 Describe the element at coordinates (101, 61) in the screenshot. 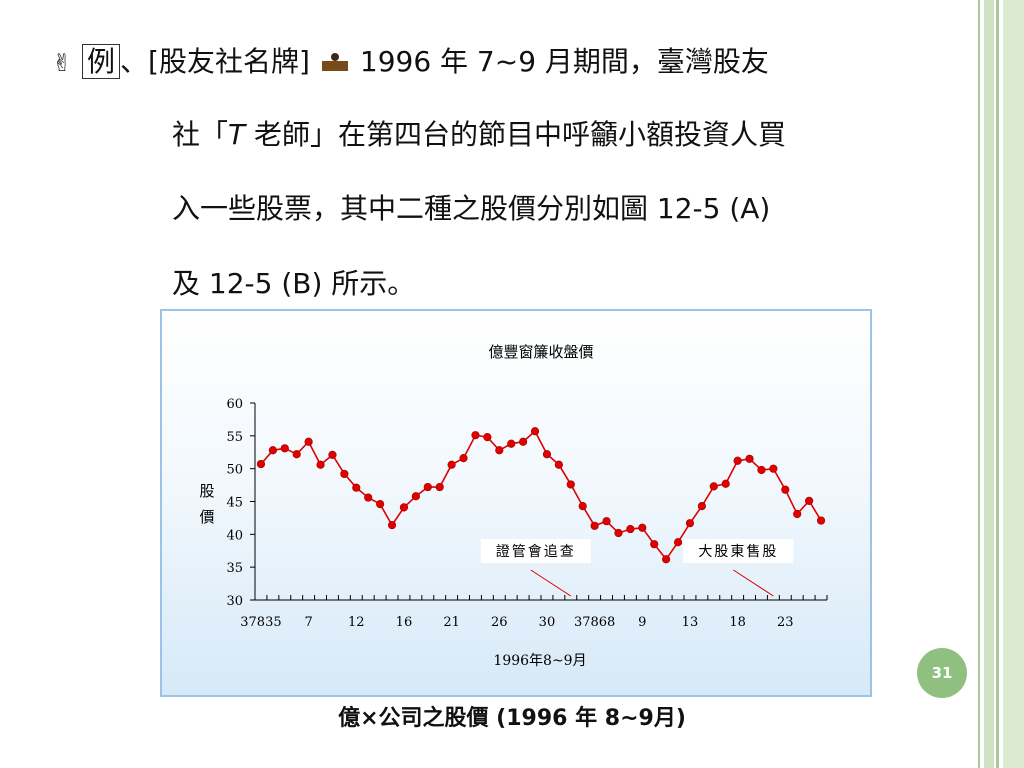

I see `example-label: 例` at that location.